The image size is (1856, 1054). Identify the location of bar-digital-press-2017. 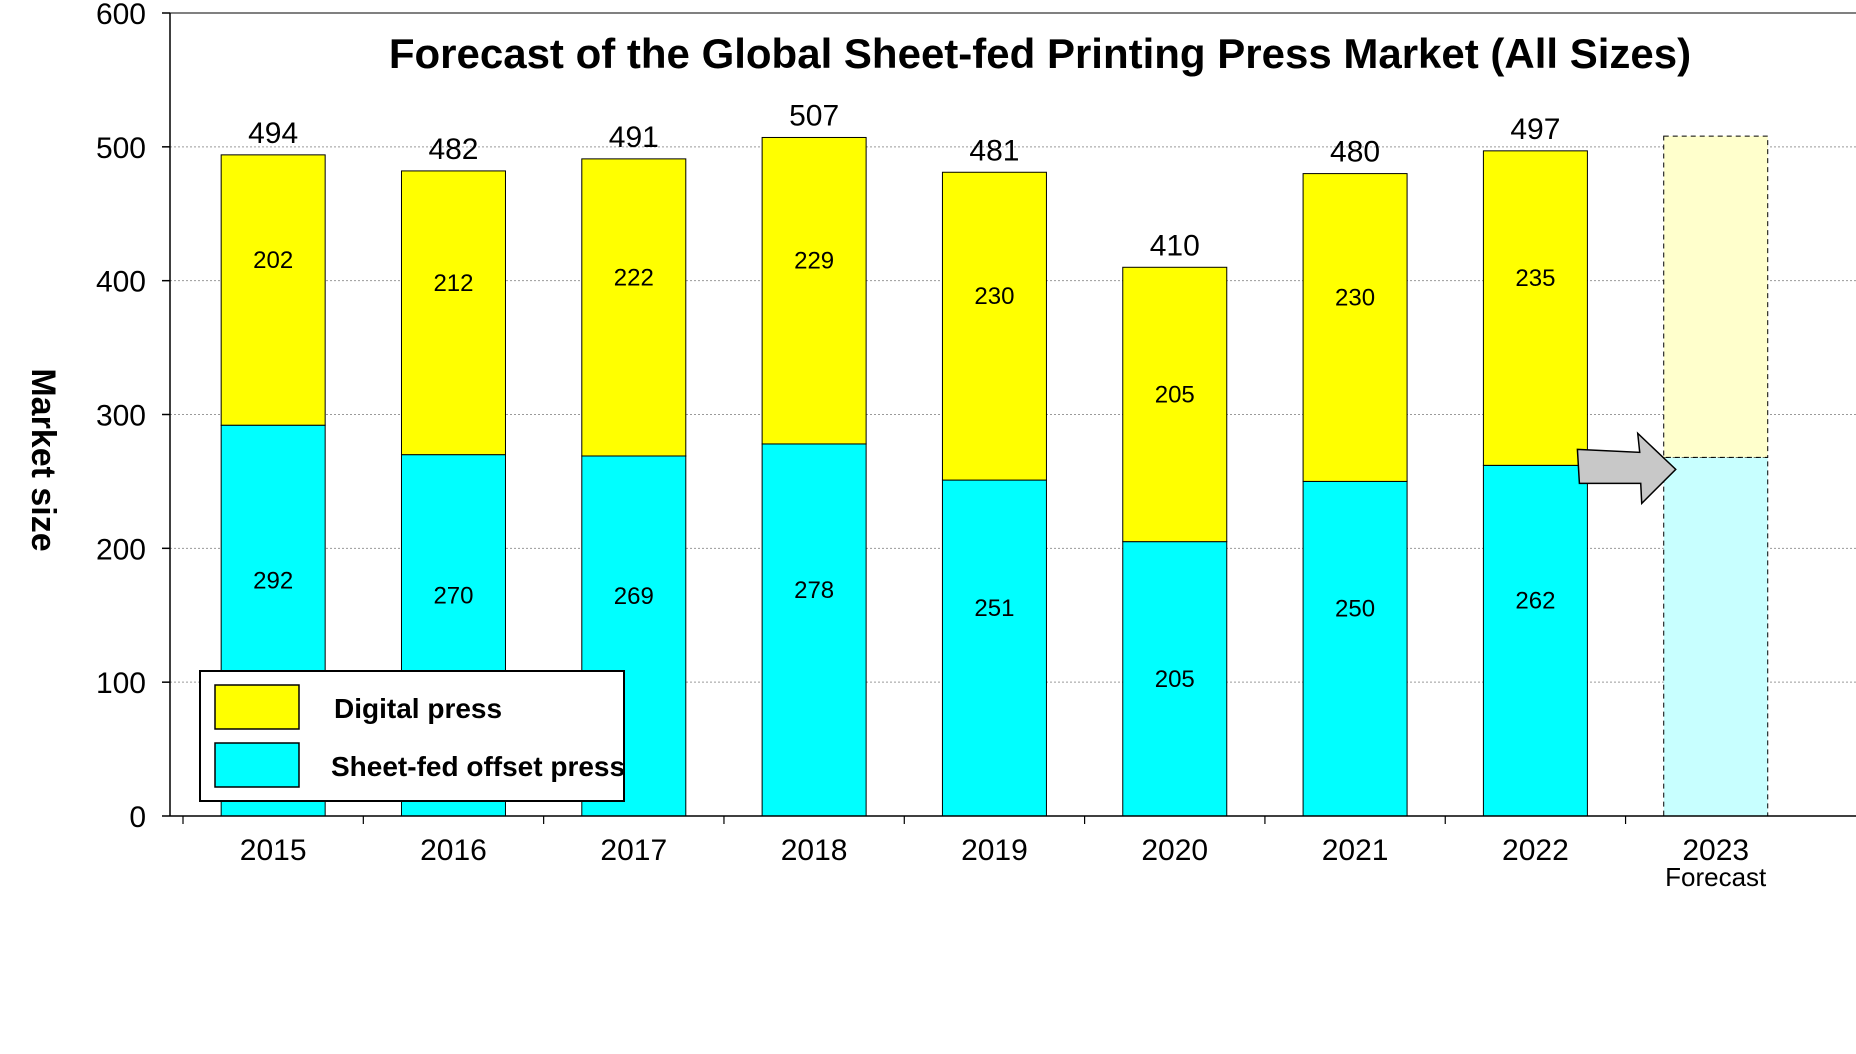
(634, 307).